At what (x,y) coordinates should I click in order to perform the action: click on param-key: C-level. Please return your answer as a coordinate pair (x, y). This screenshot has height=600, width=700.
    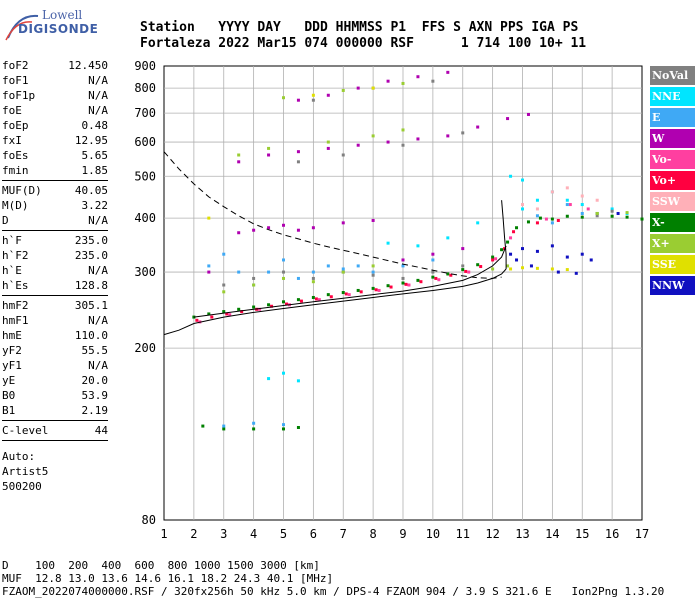
    Looking at the image, I should click on (25, 430).